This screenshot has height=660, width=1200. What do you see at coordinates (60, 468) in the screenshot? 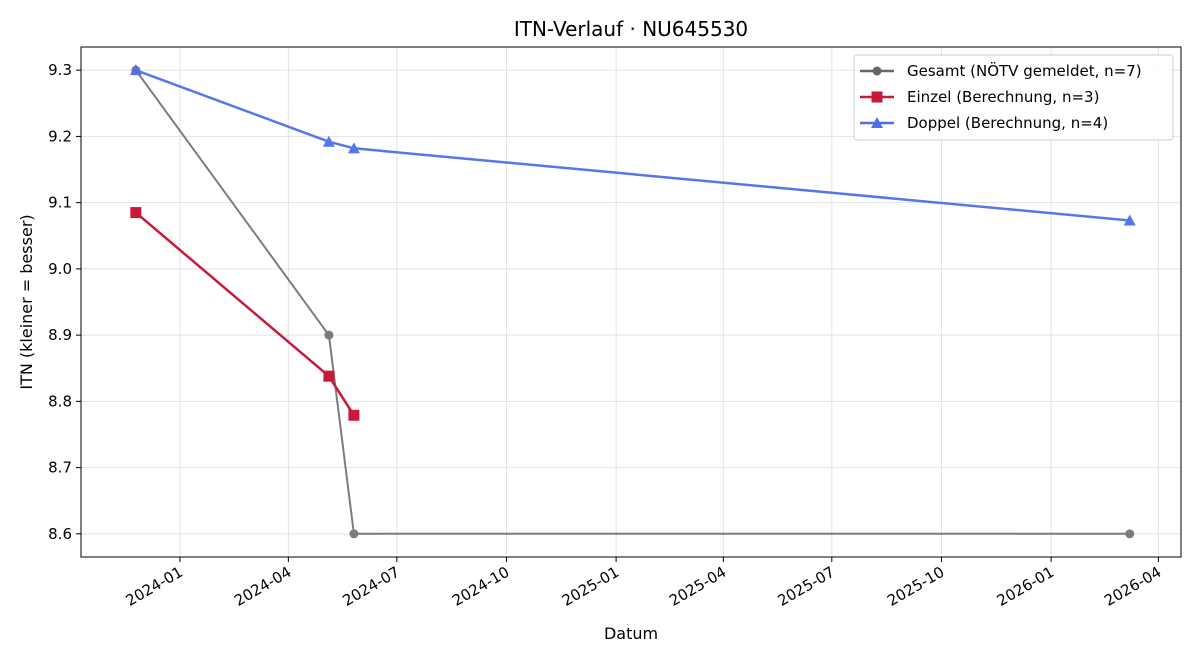
I see `y-tick-label: 8.7` at bounding box center [60, 468].